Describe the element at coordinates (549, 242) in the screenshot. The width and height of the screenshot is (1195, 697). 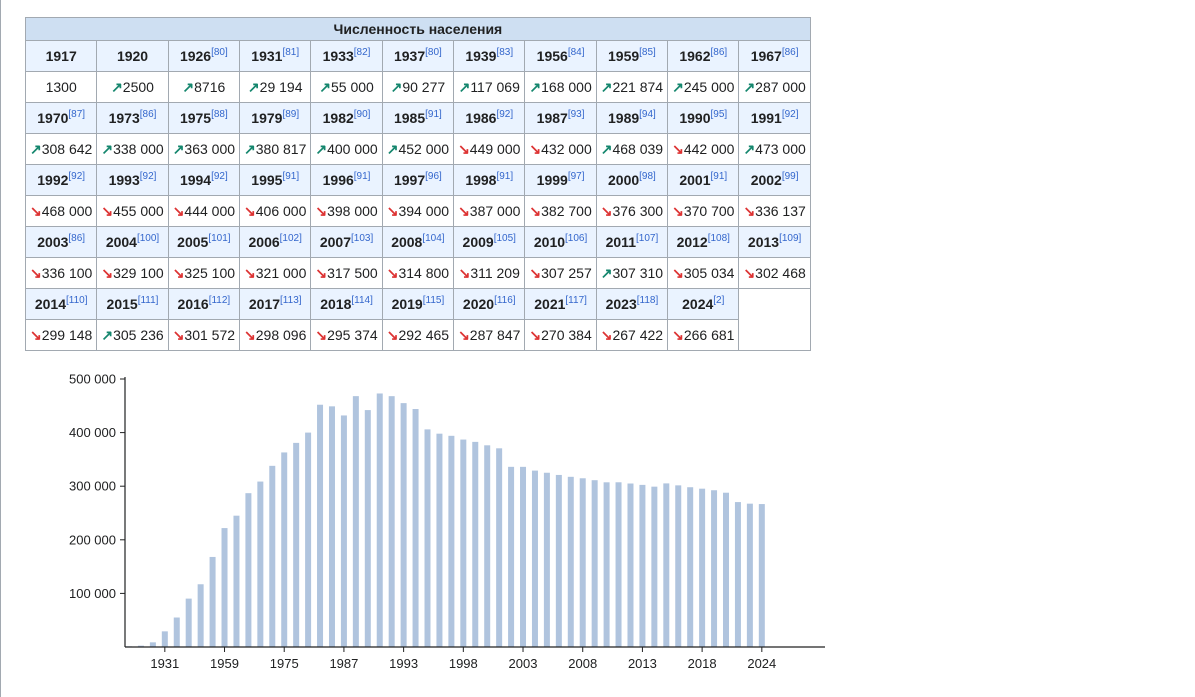
I see `year-label: 2010` at that location.